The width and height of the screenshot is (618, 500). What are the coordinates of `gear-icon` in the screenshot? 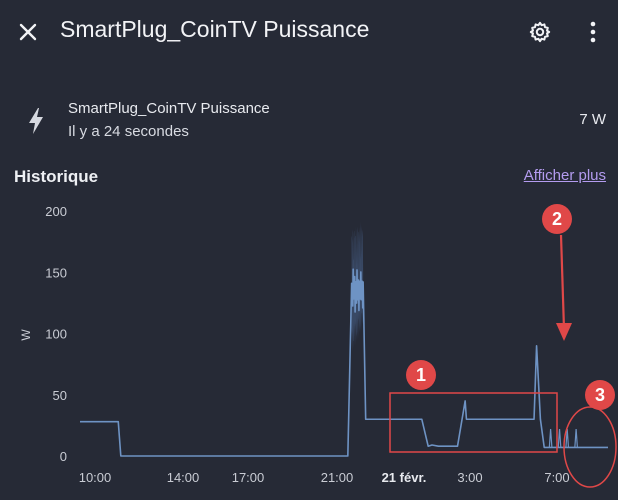 It's located at (540, 32).